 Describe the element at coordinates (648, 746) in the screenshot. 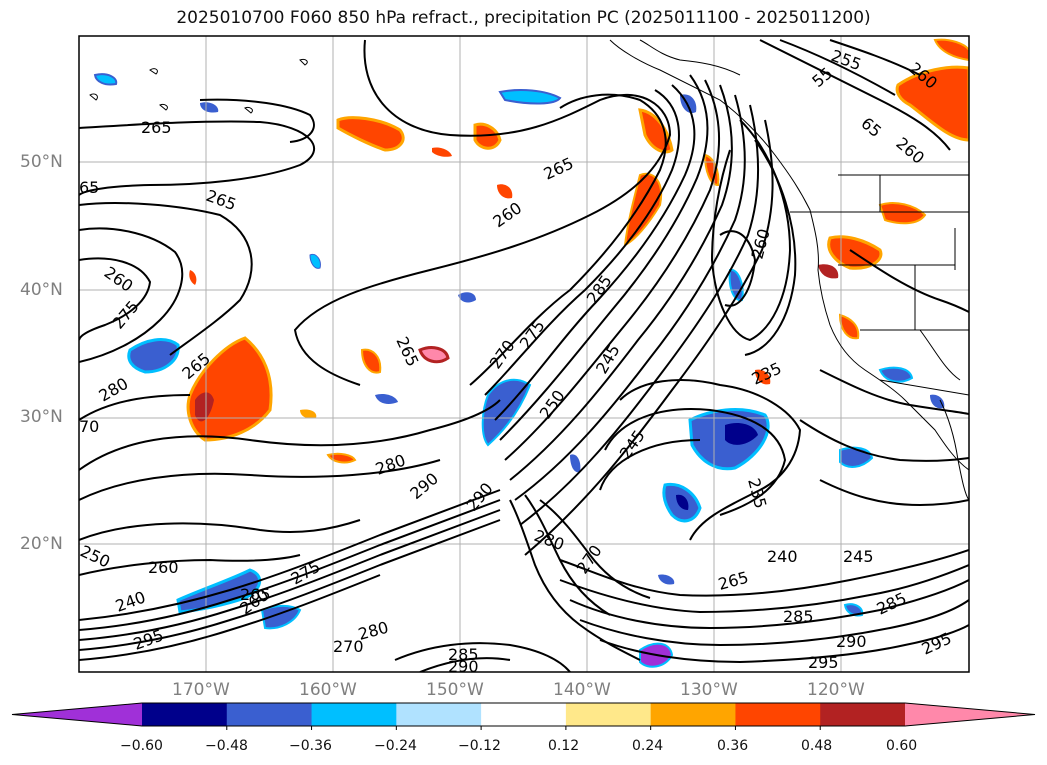

I see `colorbar-tick-label: 0.24` at that location.